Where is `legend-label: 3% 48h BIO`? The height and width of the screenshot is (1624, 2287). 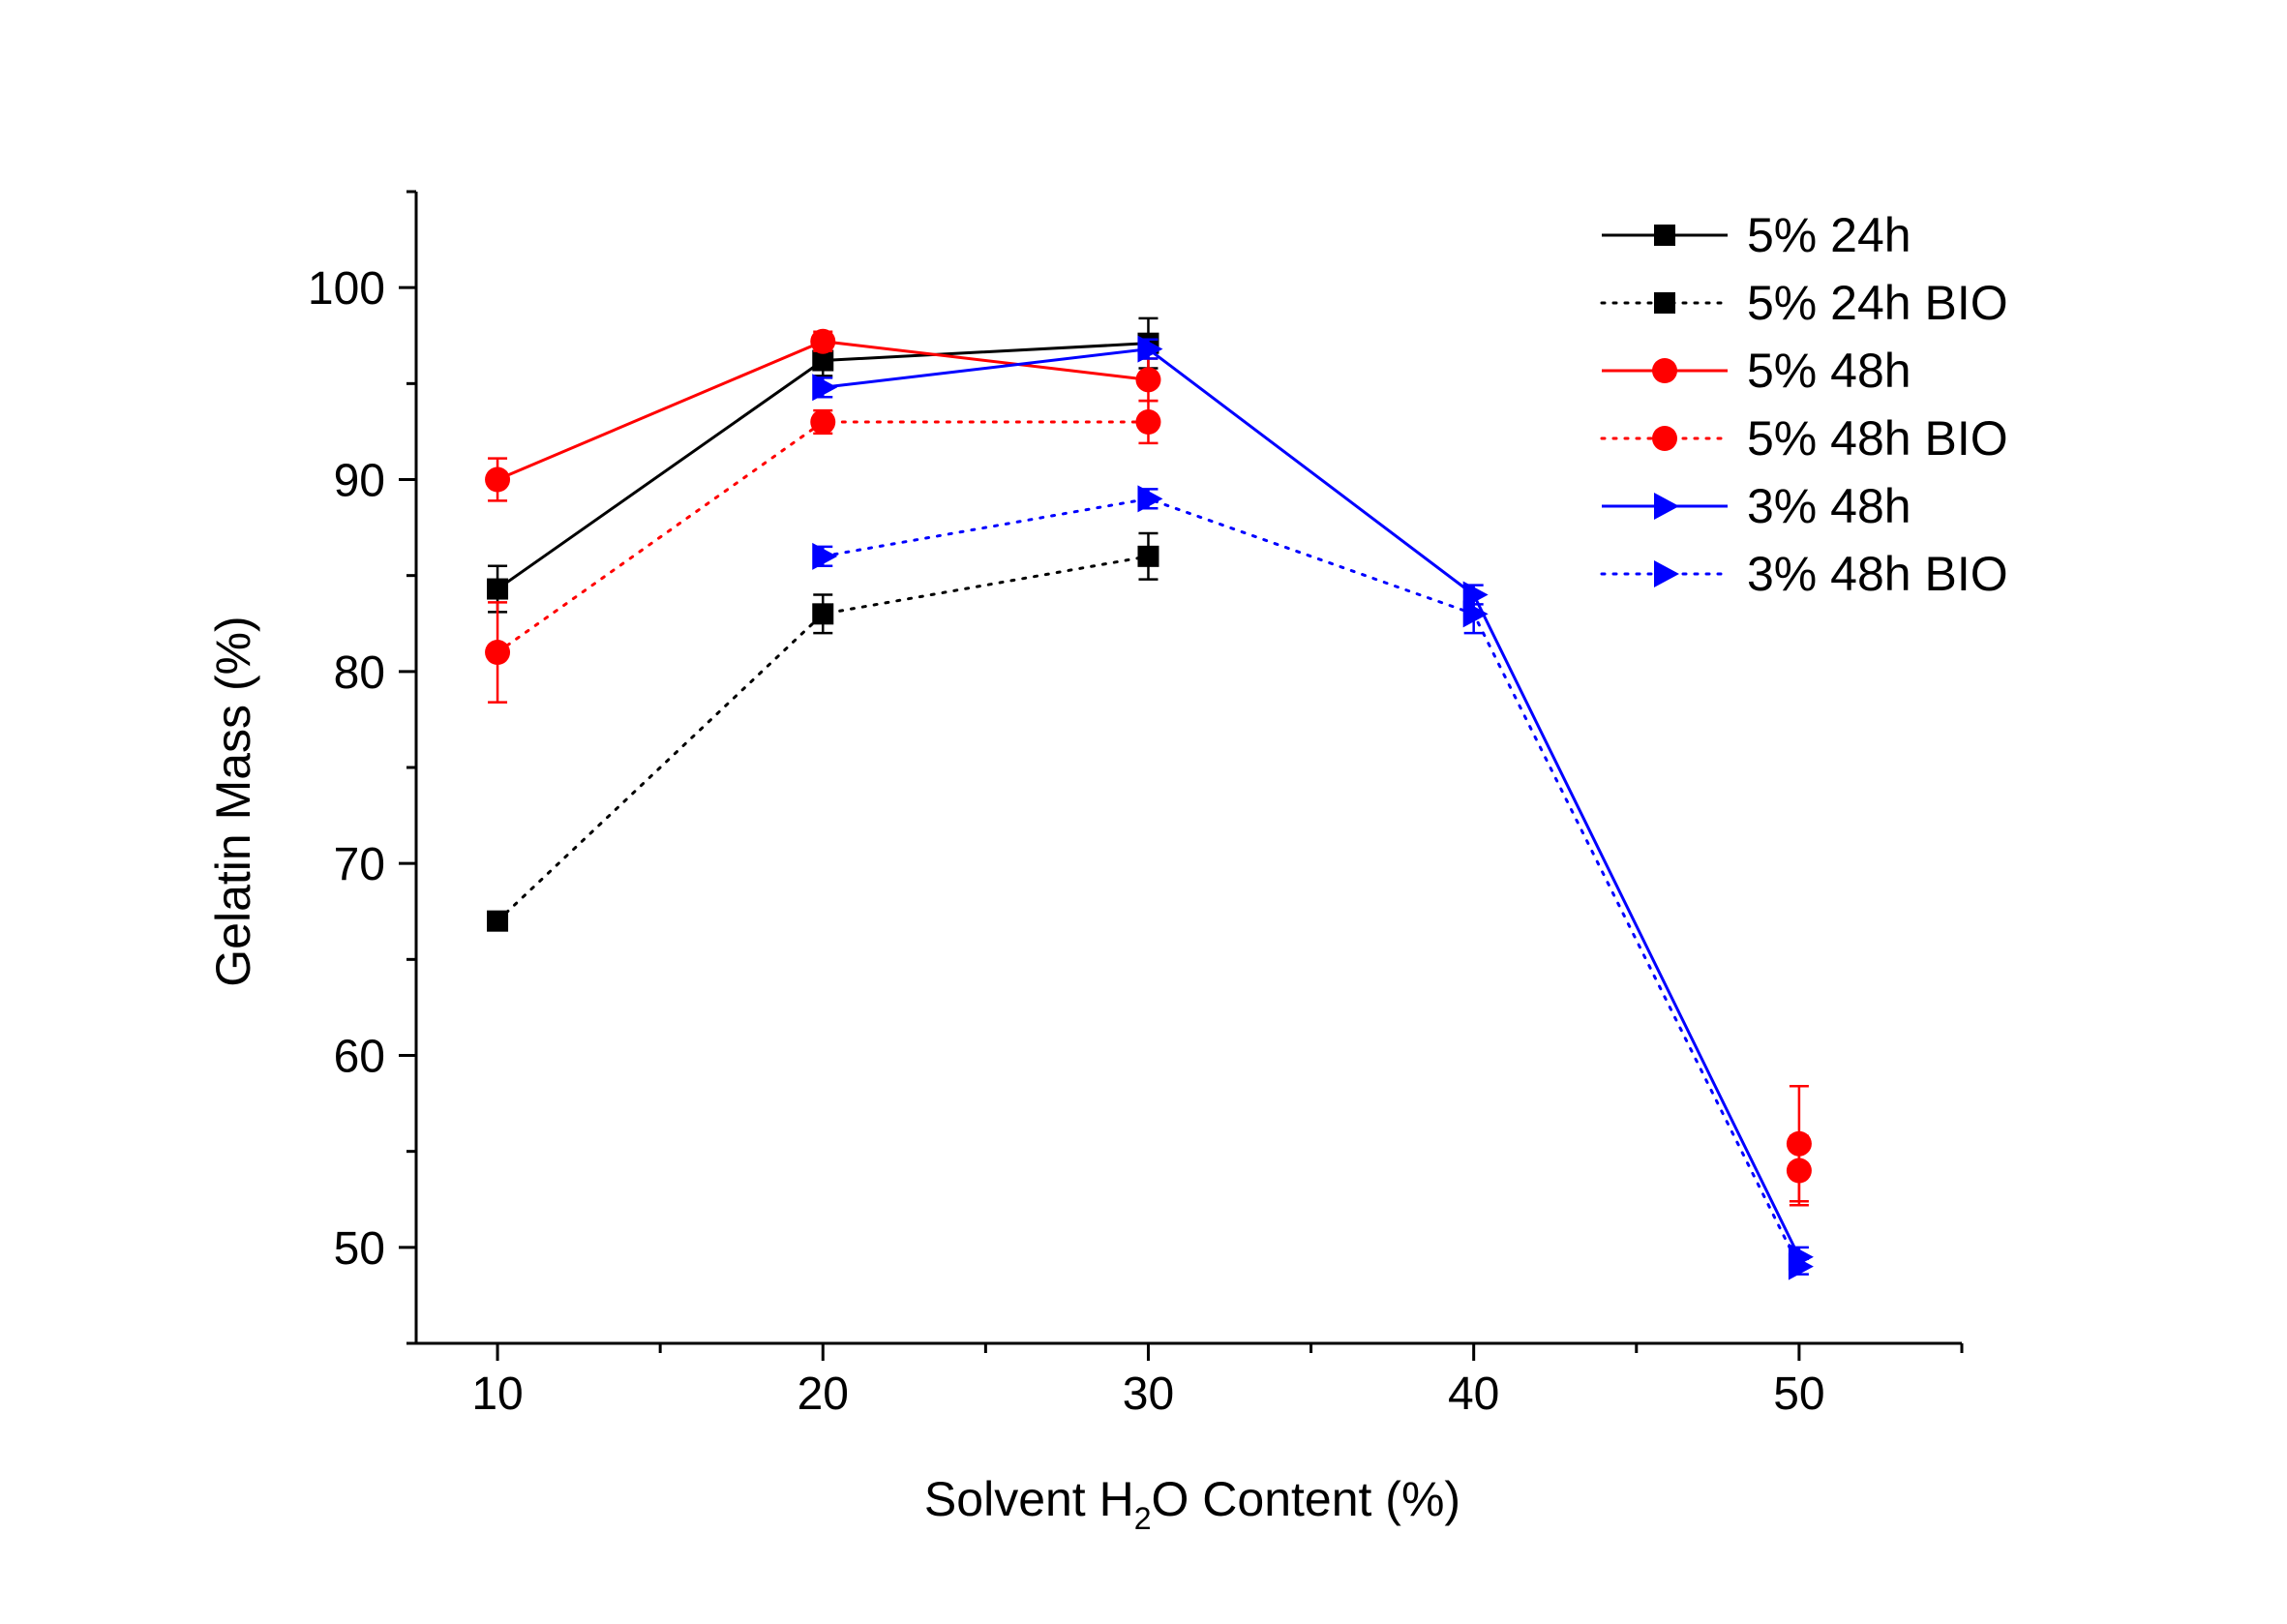
legend-label: 3% 48h BIO is located at coordinates (1877, 574).